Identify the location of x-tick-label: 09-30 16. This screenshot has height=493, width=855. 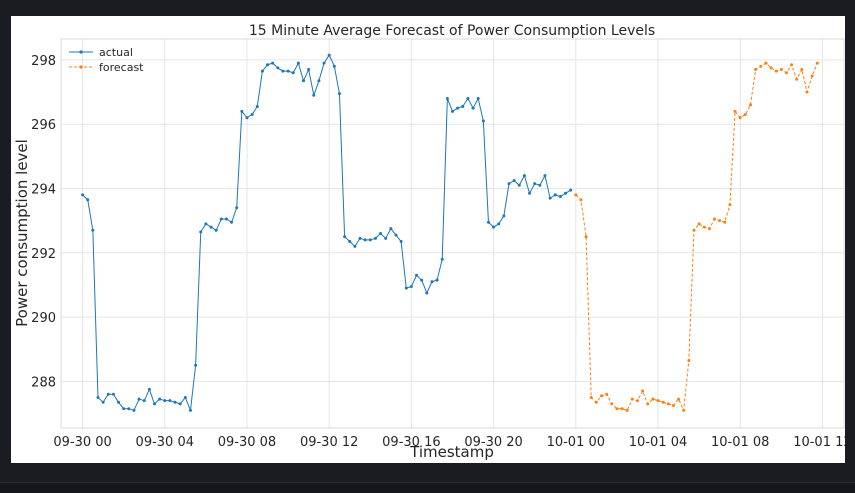
(411, 442).